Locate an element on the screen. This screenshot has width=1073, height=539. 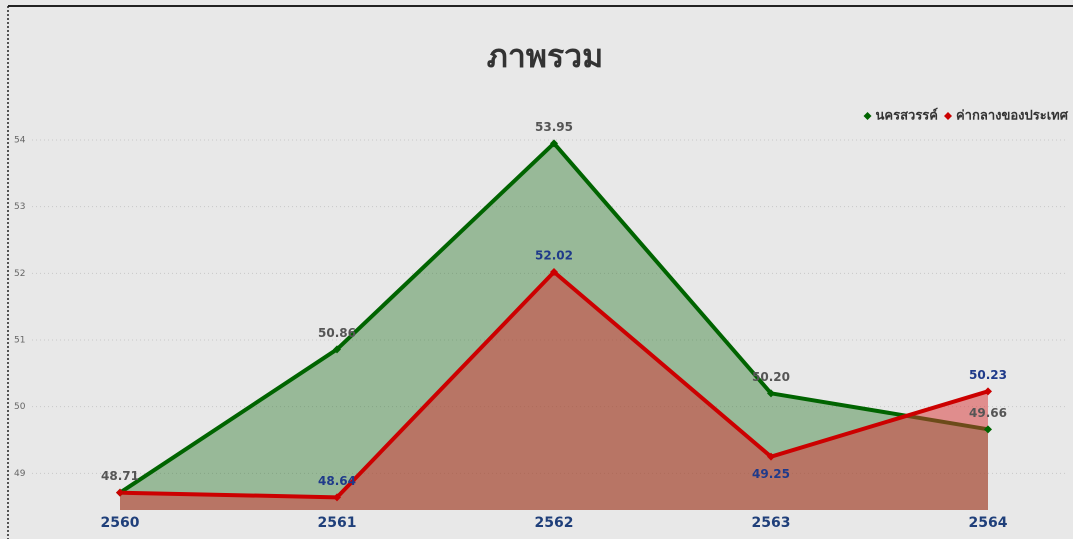
x-tick-label: 2560 is located at coordinates (120, 523).